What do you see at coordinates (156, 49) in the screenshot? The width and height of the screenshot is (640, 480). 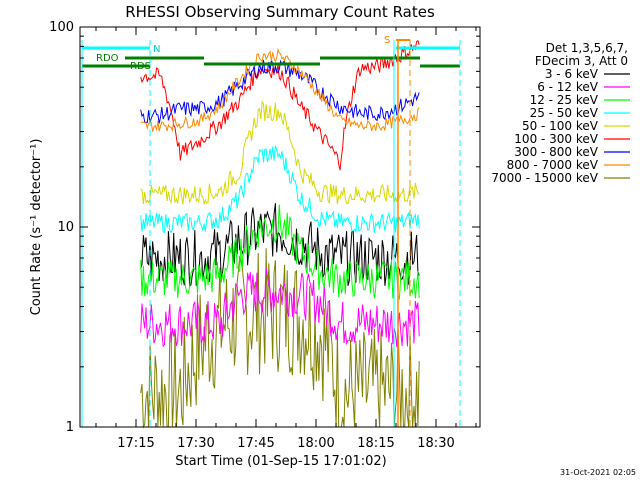 I see `flag-label-n: N` at bounding box center [156, 49].